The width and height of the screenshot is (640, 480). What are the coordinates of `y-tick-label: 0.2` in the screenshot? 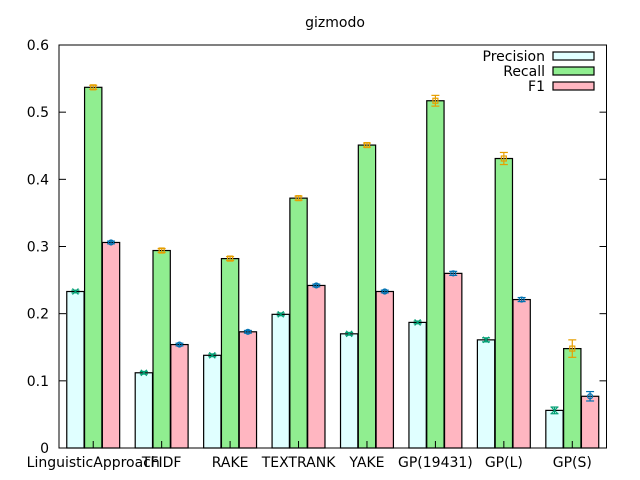 It's located at (38, 315).